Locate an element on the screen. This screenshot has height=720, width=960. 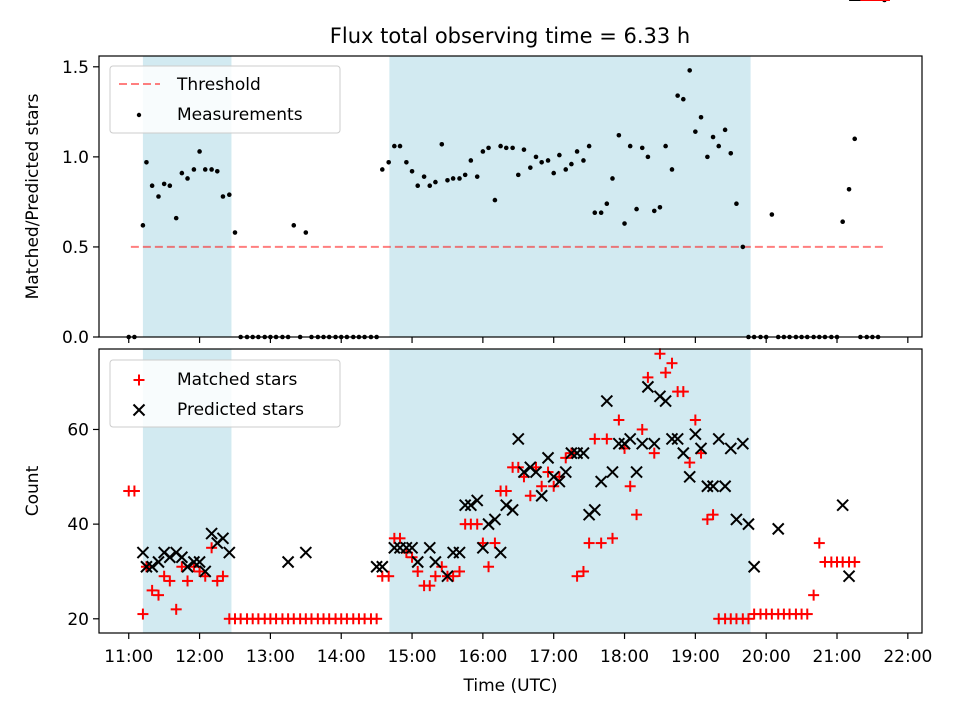
legend-matched-swatch is located at coordinates (139, 380).